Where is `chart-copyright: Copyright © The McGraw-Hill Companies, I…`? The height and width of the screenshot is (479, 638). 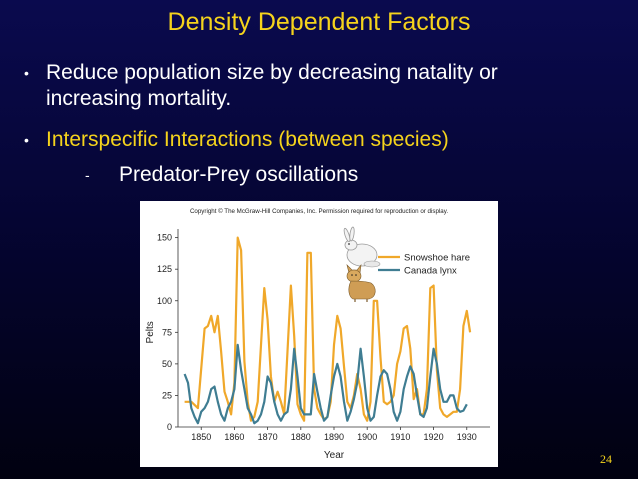 chart-copyright: Copyright © The McGraw-Hill Companies, I… is located at coordinates (319, 211).